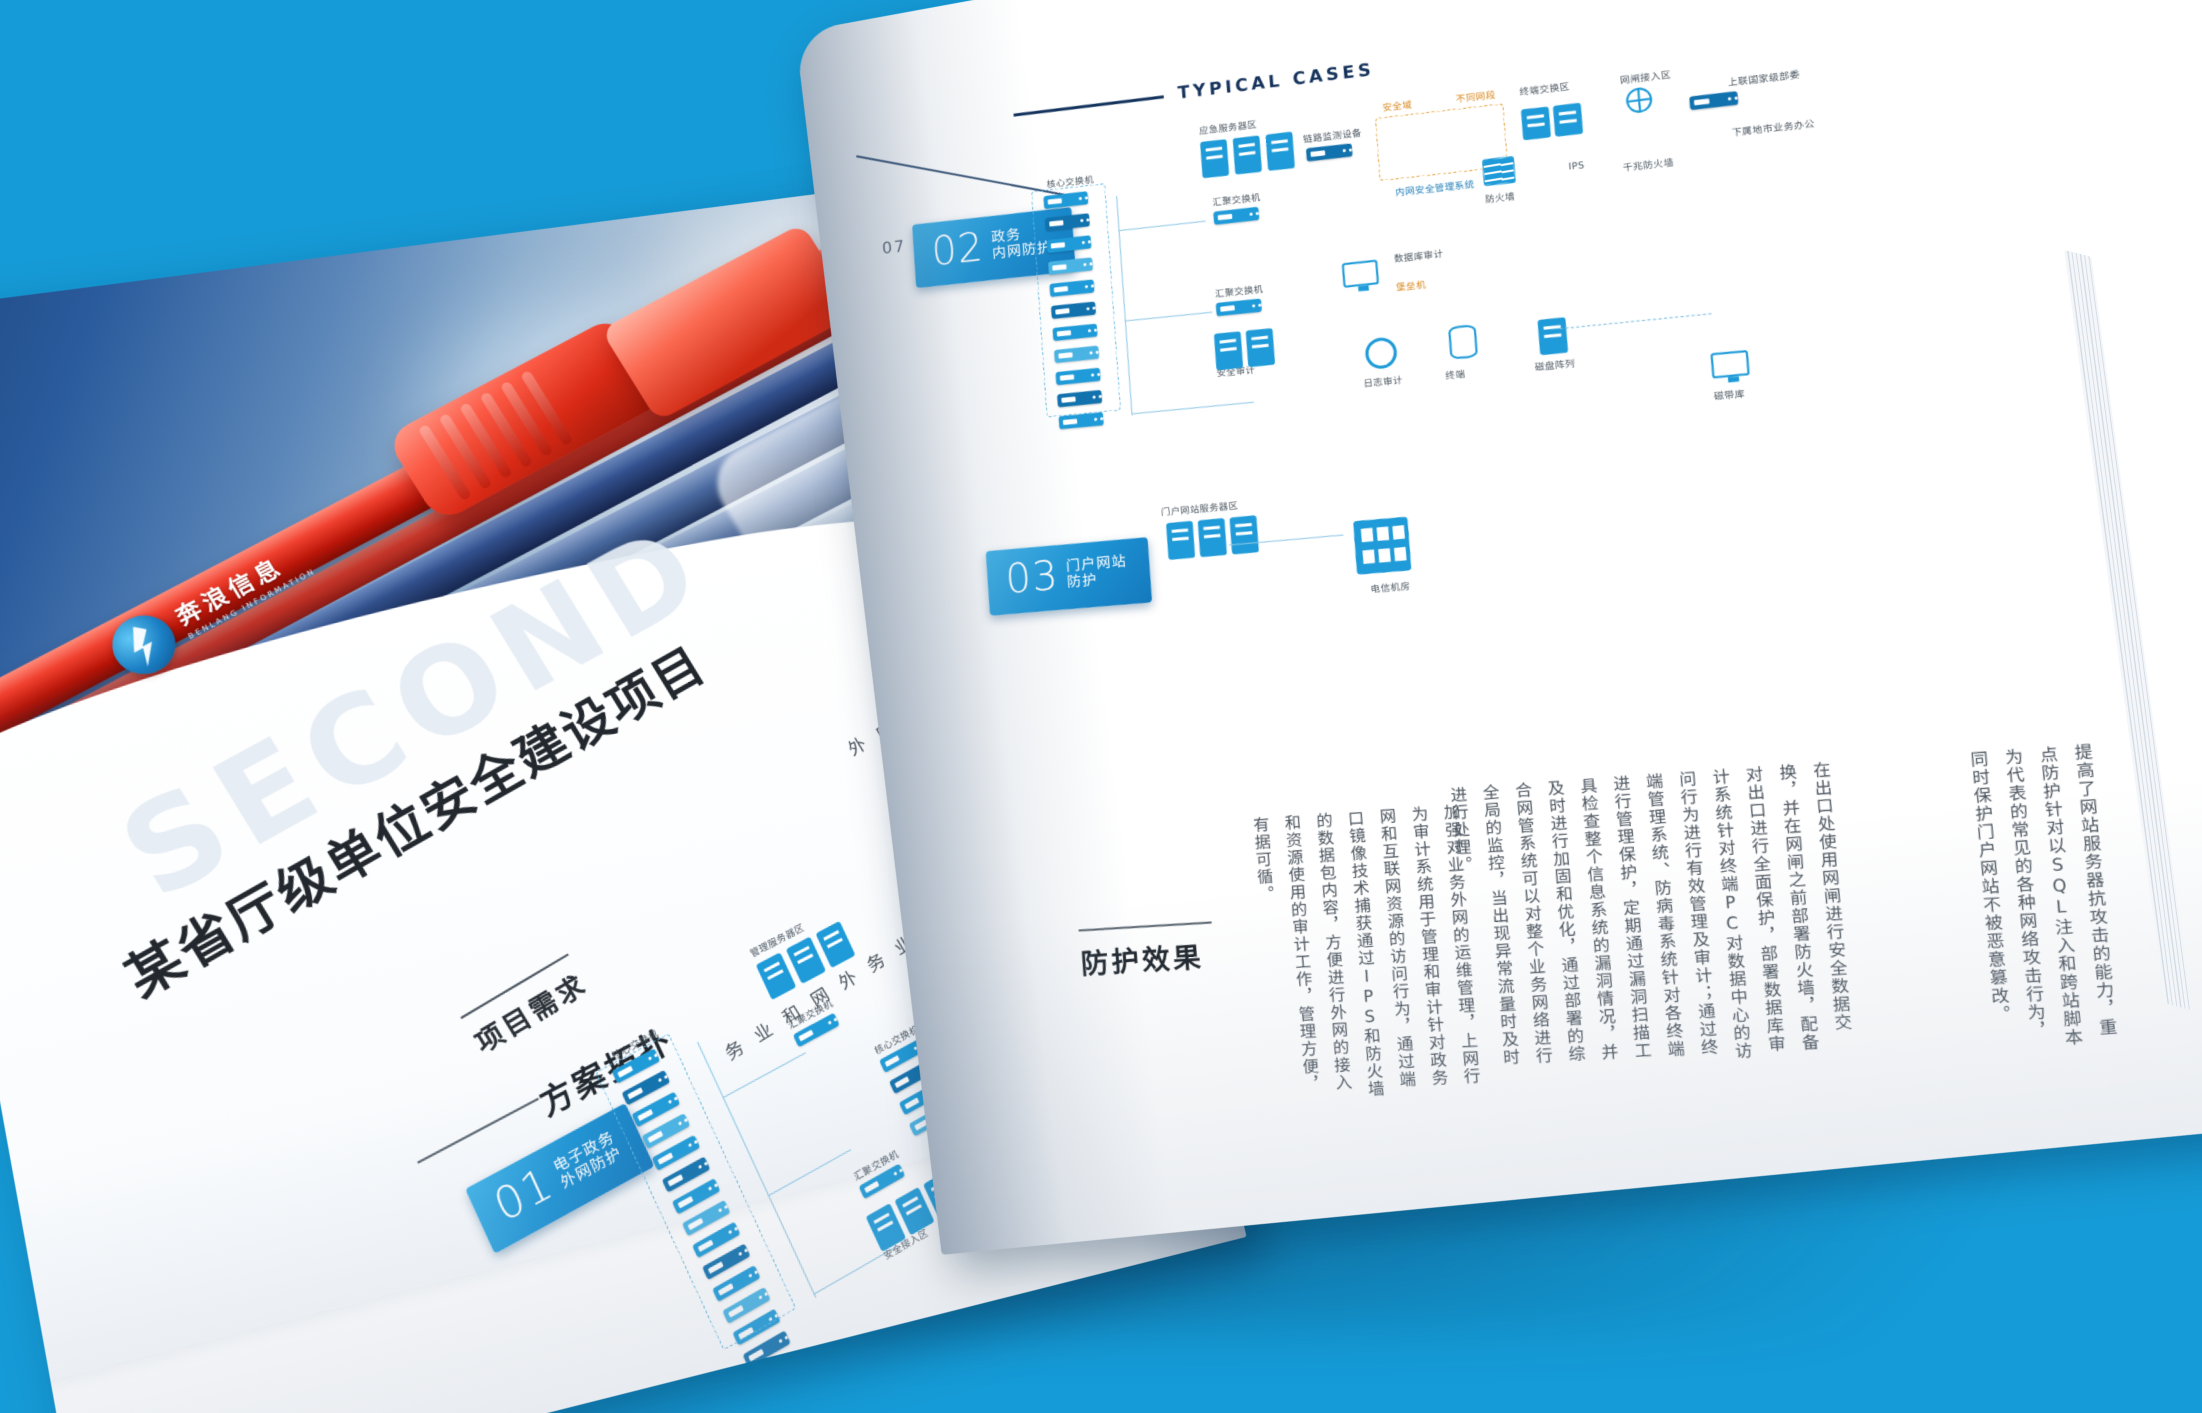 This screenshot has width=2202, height=1413. Describe the element at coordinates (1645, 78) in the screenshot. I see `label-gateway-access: 网闸接入区` at that location.